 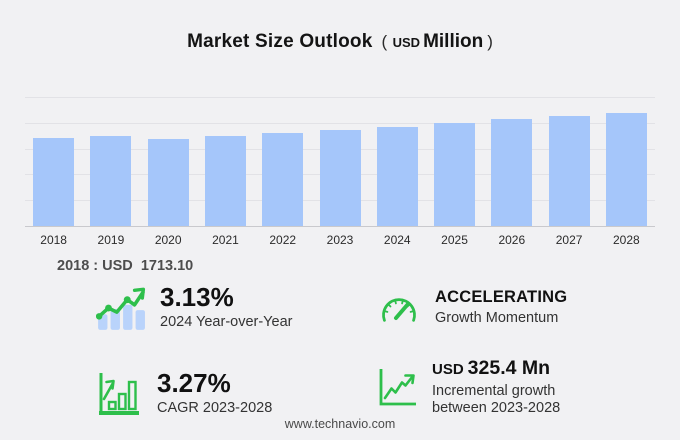 What do you see at coordinates (197, 297) in the screenshot?
I see `yoy-value: 3.13%` at bounding box center [197, 297].